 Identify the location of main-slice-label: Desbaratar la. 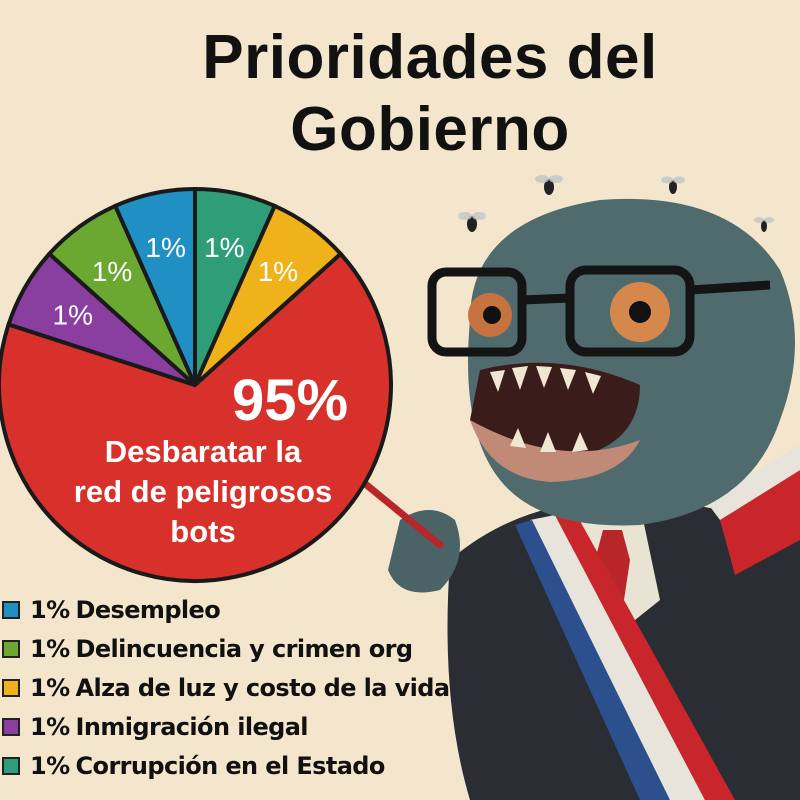
(203, 451).